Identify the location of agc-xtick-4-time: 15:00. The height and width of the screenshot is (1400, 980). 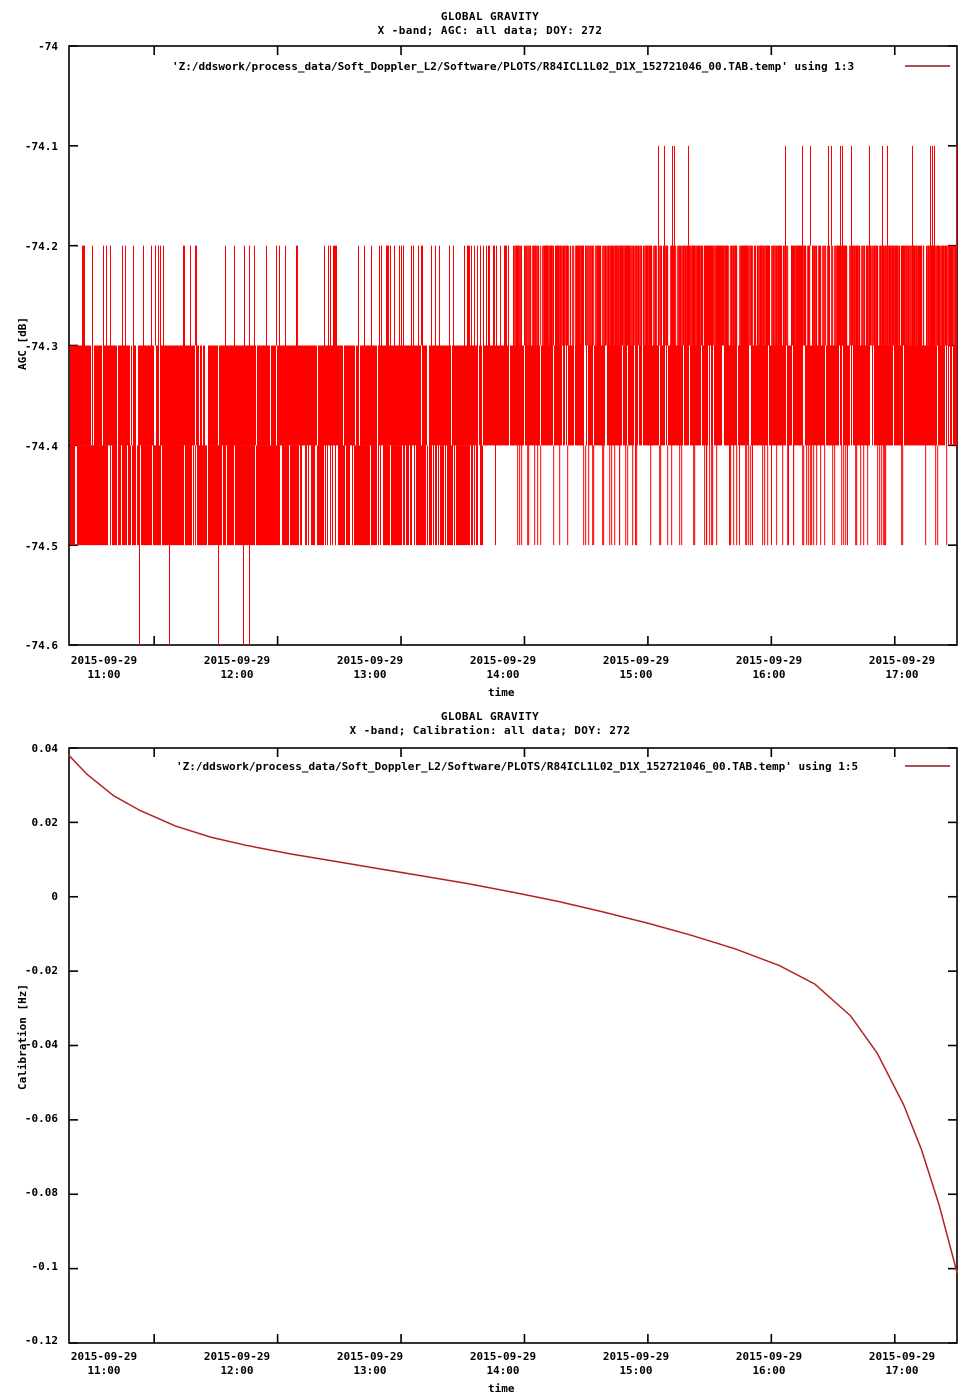
(636, 674).